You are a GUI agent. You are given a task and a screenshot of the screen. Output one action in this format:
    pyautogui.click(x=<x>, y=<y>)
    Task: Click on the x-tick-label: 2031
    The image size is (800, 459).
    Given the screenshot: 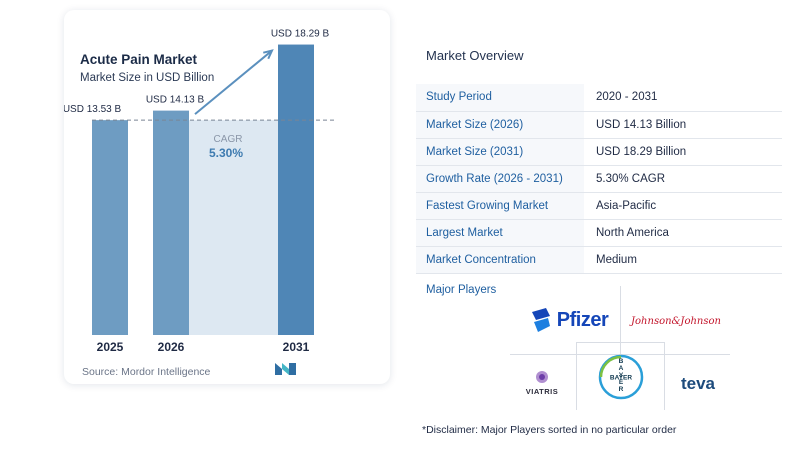 What is the action you would take?
    pyautogui.click(x=296, y=347)
    